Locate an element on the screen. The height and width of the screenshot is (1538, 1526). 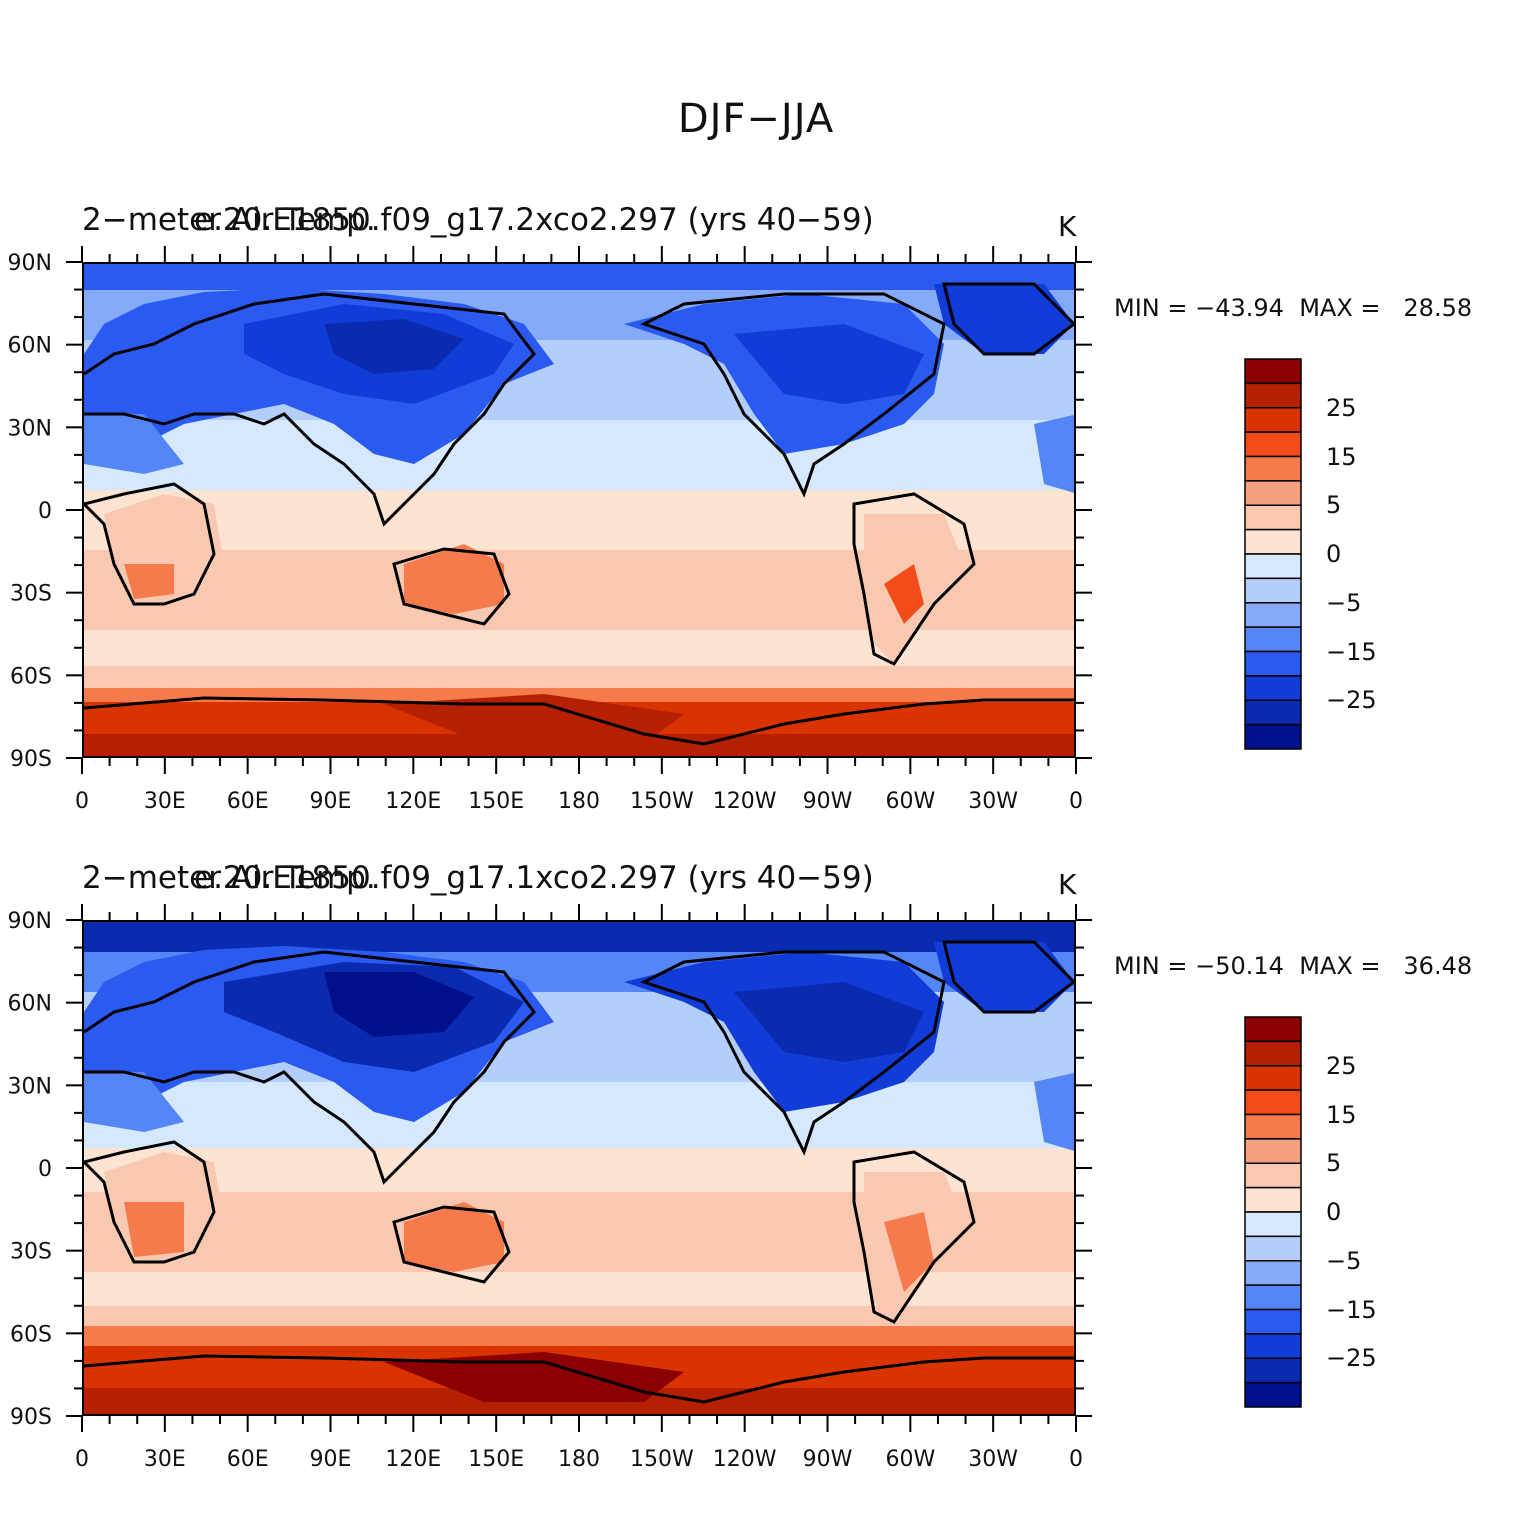
lon-tick-label: 30E is located at coordinates (165, 801).